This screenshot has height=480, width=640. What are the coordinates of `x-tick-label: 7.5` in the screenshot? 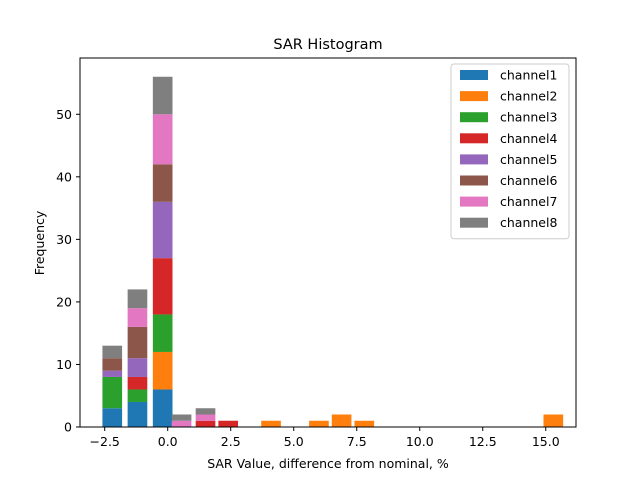 It's located at (357, 441).